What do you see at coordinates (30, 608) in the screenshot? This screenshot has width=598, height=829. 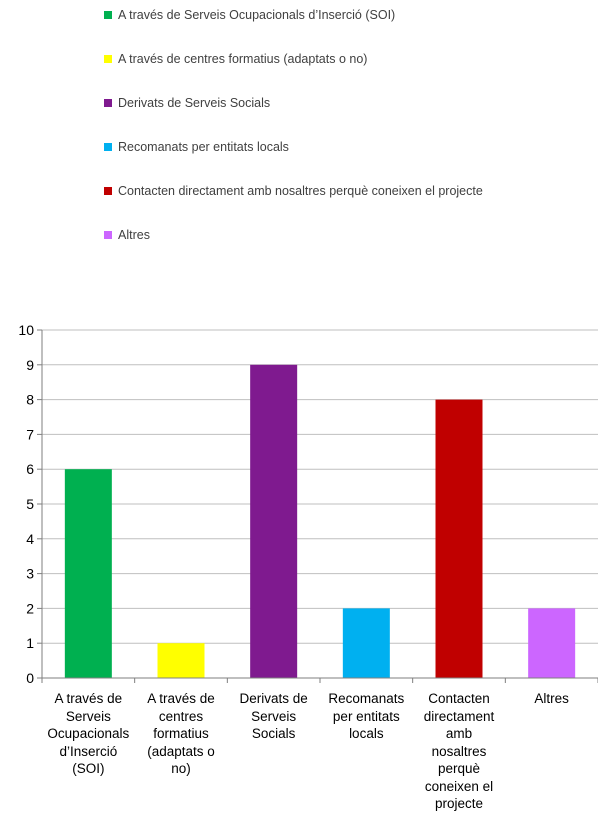 I see `y-tick-label: 2` at bounding box center [30, 608].